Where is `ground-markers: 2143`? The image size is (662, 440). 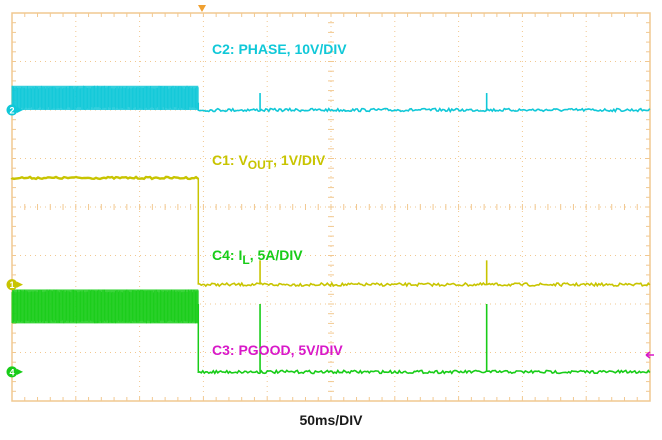 ground-markers: 2143 is located at coordinates (14, 241).